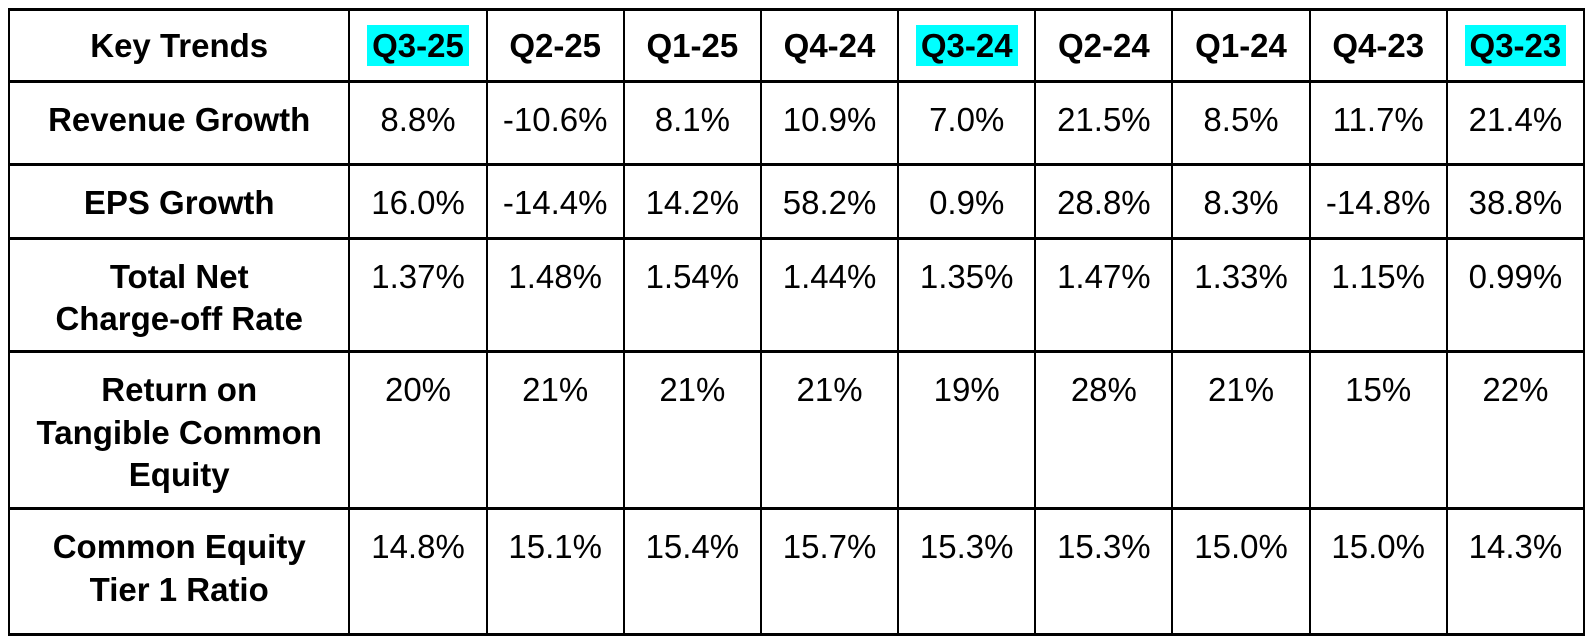  What do you see at coordinates (1378, 201) in the screenshot?
I see `data-cell: -14.8%` at bounding box center [1378, 201].